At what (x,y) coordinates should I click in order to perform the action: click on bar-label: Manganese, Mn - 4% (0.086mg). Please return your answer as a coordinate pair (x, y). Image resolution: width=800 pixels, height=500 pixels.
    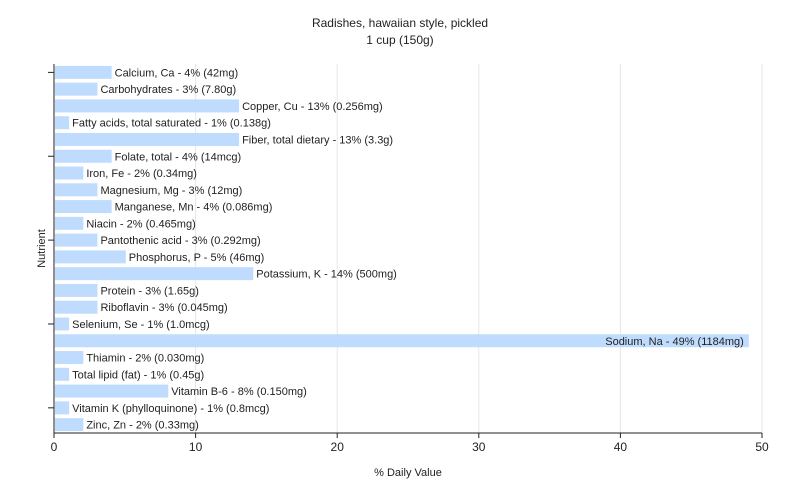
    Looking at the image, I should click on (194, 208).